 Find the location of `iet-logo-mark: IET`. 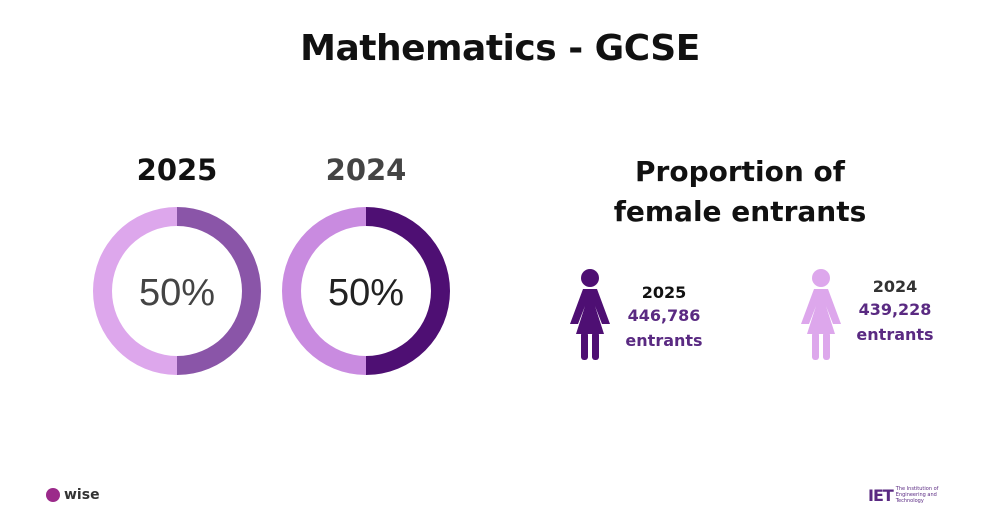

iet-logo-mark: IET is located at coordinates (881, 495).